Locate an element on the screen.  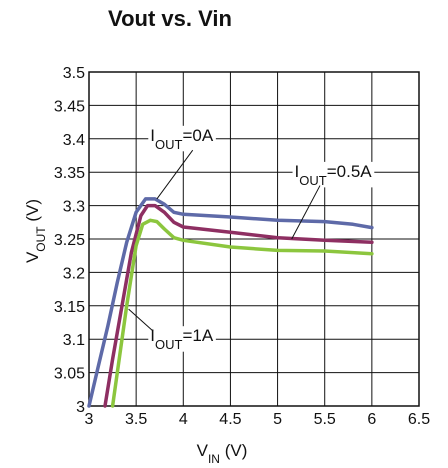
y-tick-label: 3.3 is located at coordinates (74, 207).